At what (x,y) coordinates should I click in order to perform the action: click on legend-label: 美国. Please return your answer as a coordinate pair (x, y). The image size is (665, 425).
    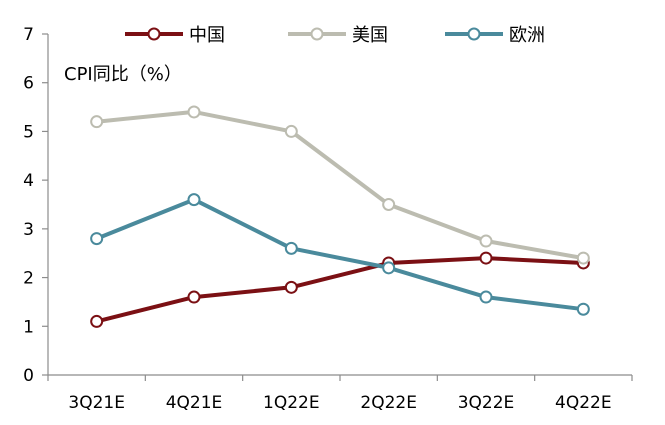
    Looking at the image, I should click on (370, 35).